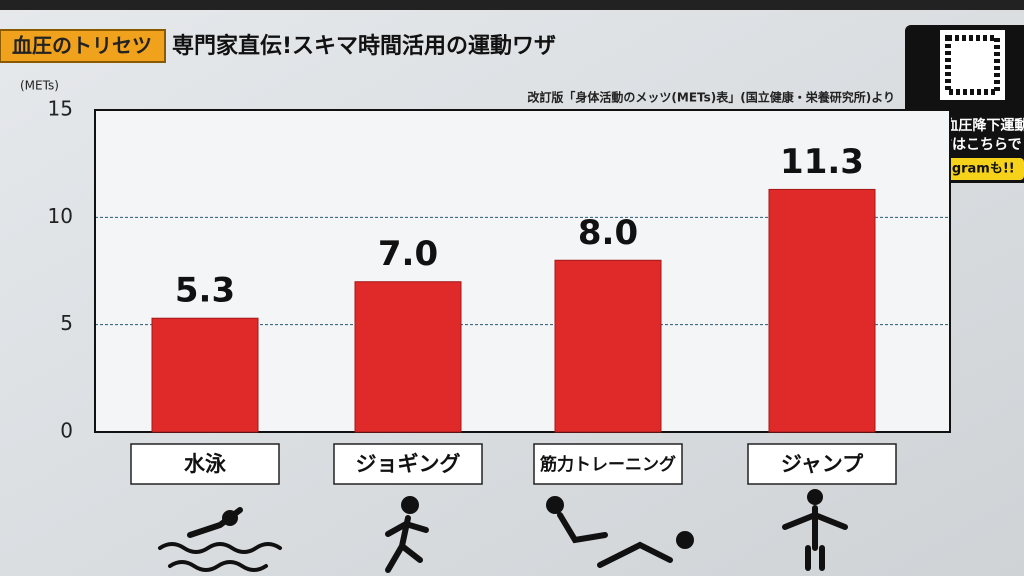  What do you see at coordinates (407, 544) in the screenshot?
I see `run-icon-body` at bounding box center [407, 544].